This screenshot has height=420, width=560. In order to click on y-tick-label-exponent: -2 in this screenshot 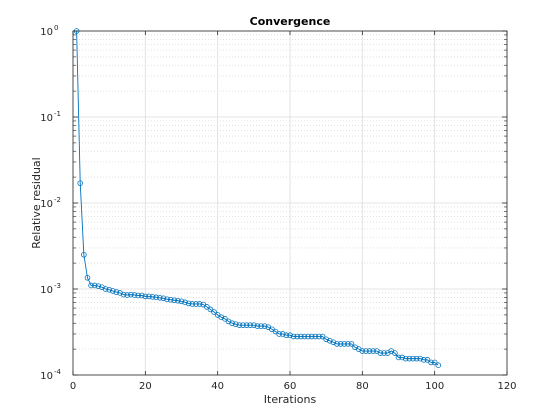, I will do `click(57, 200)`.